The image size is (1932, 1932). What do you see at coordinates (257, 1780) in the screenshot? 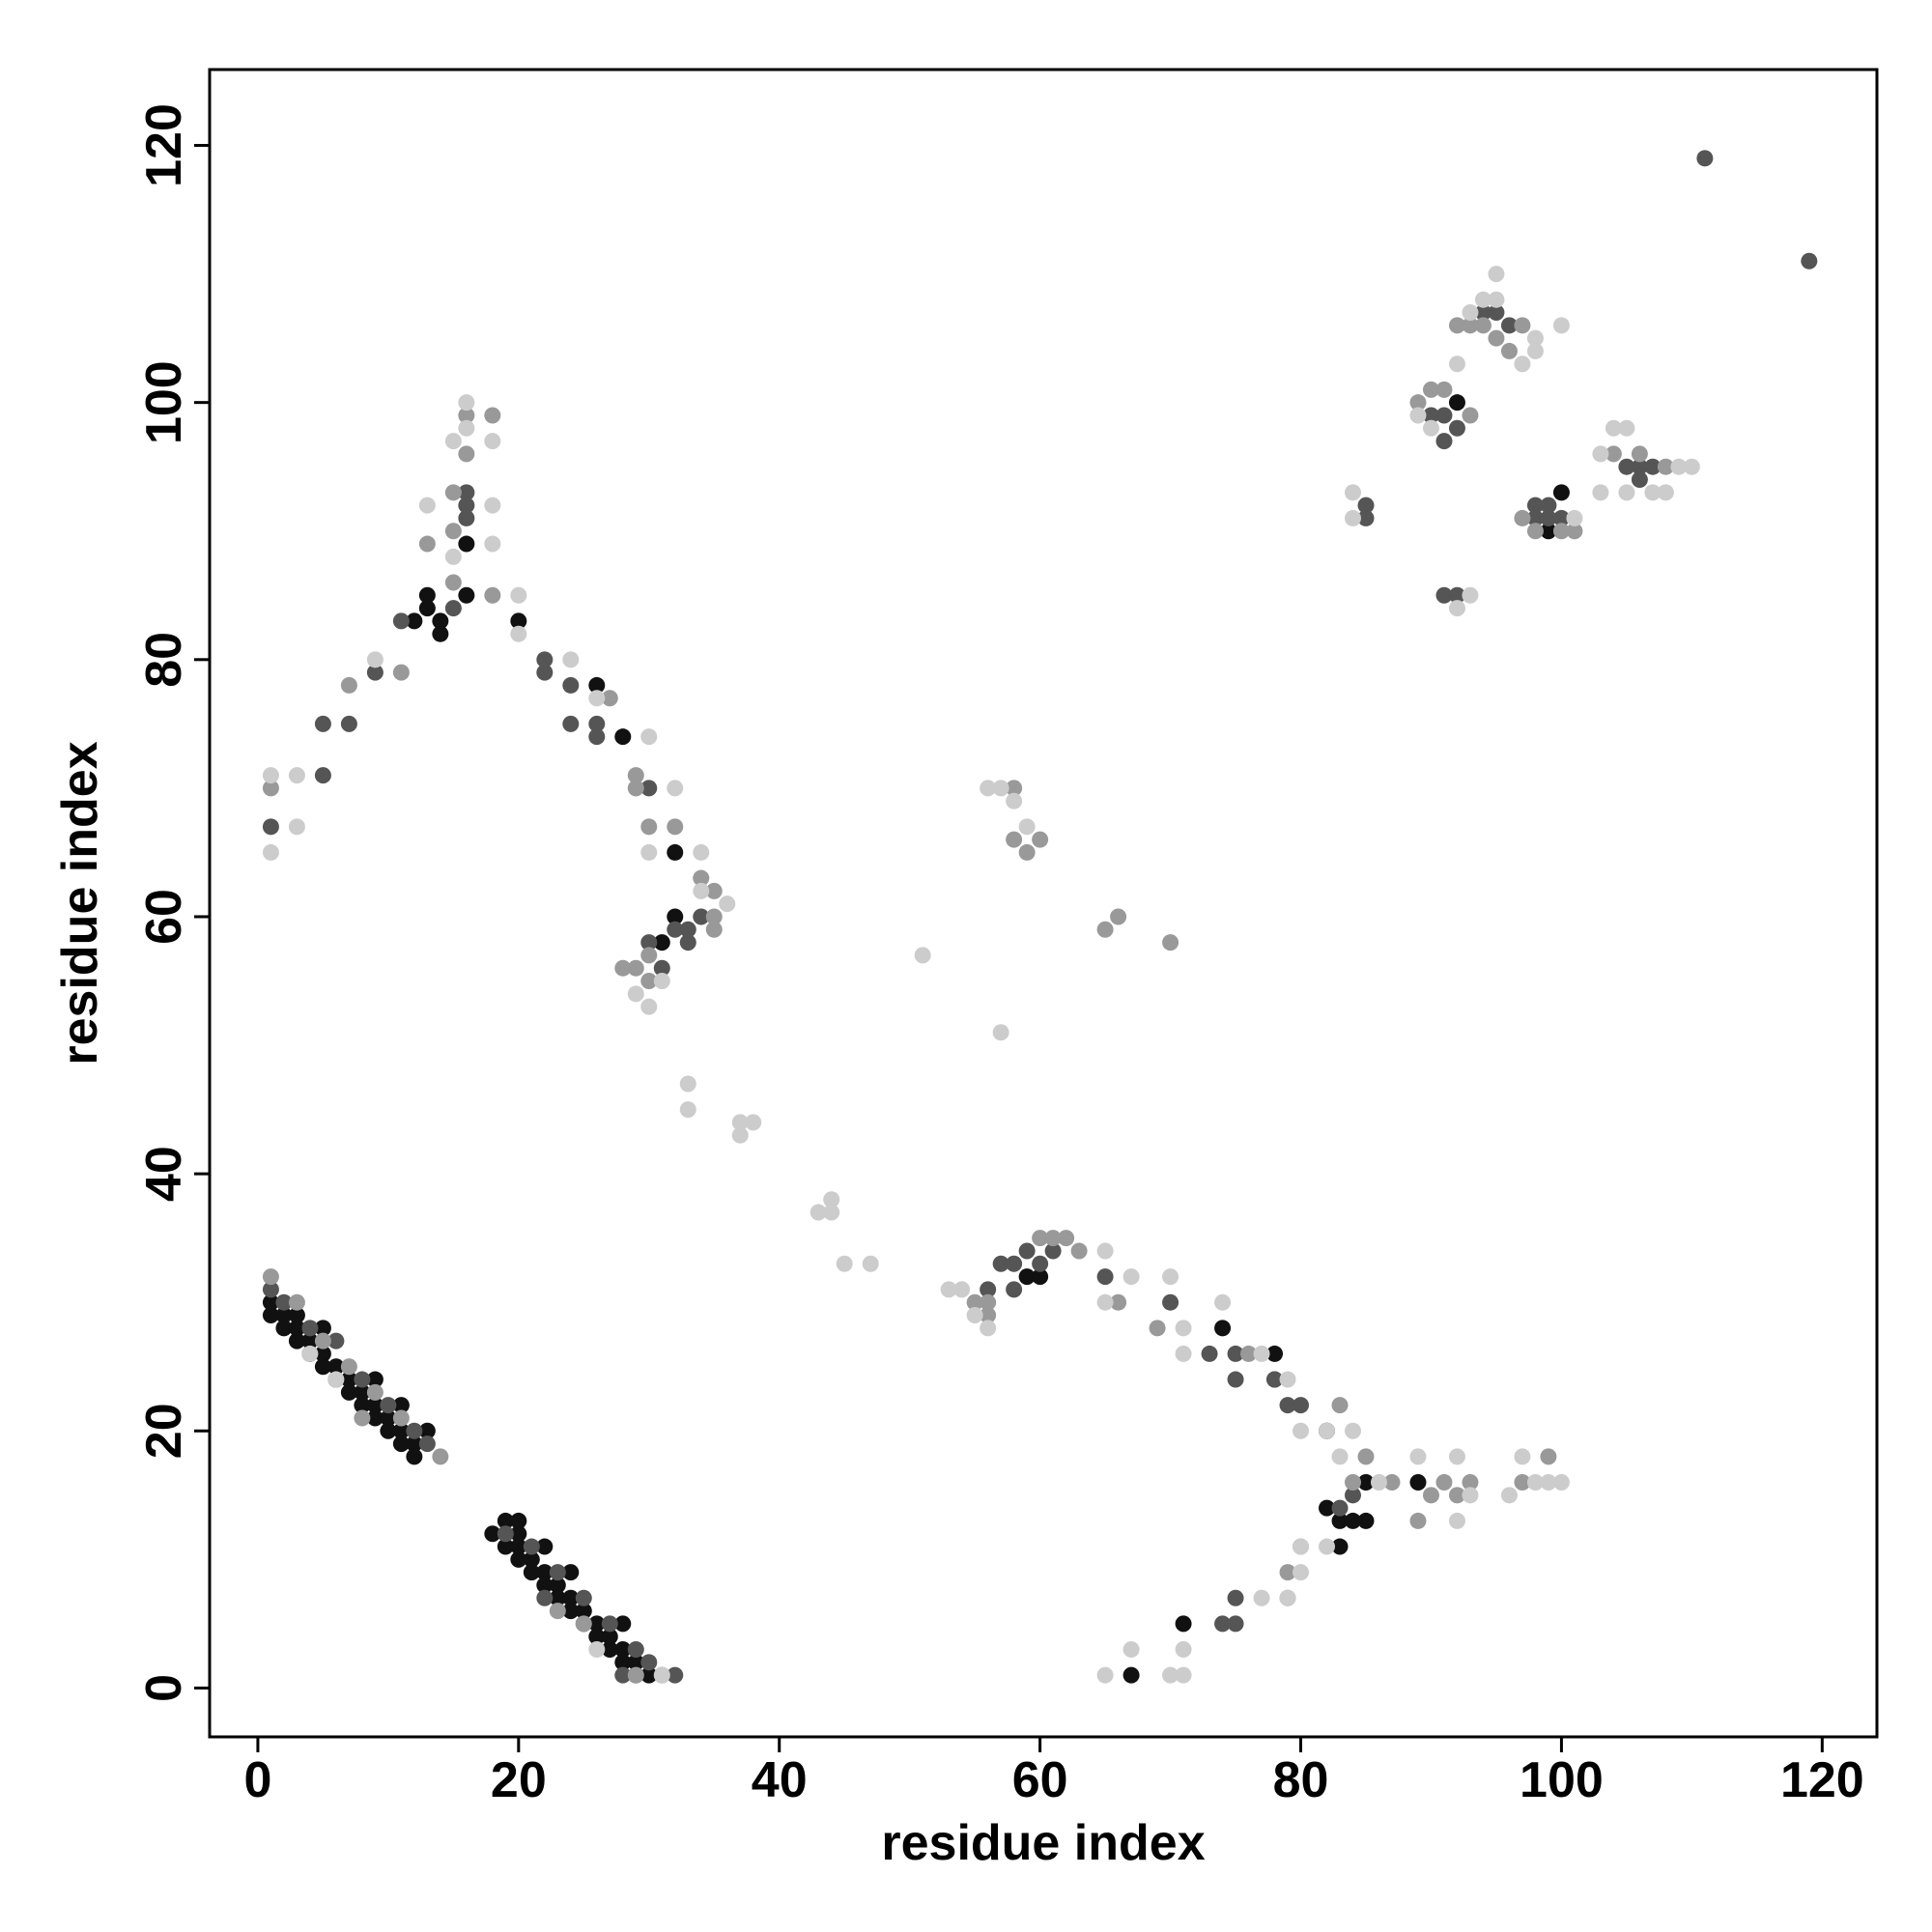
I see `x-tick-label: 0` at bounding box center [257, 1780].